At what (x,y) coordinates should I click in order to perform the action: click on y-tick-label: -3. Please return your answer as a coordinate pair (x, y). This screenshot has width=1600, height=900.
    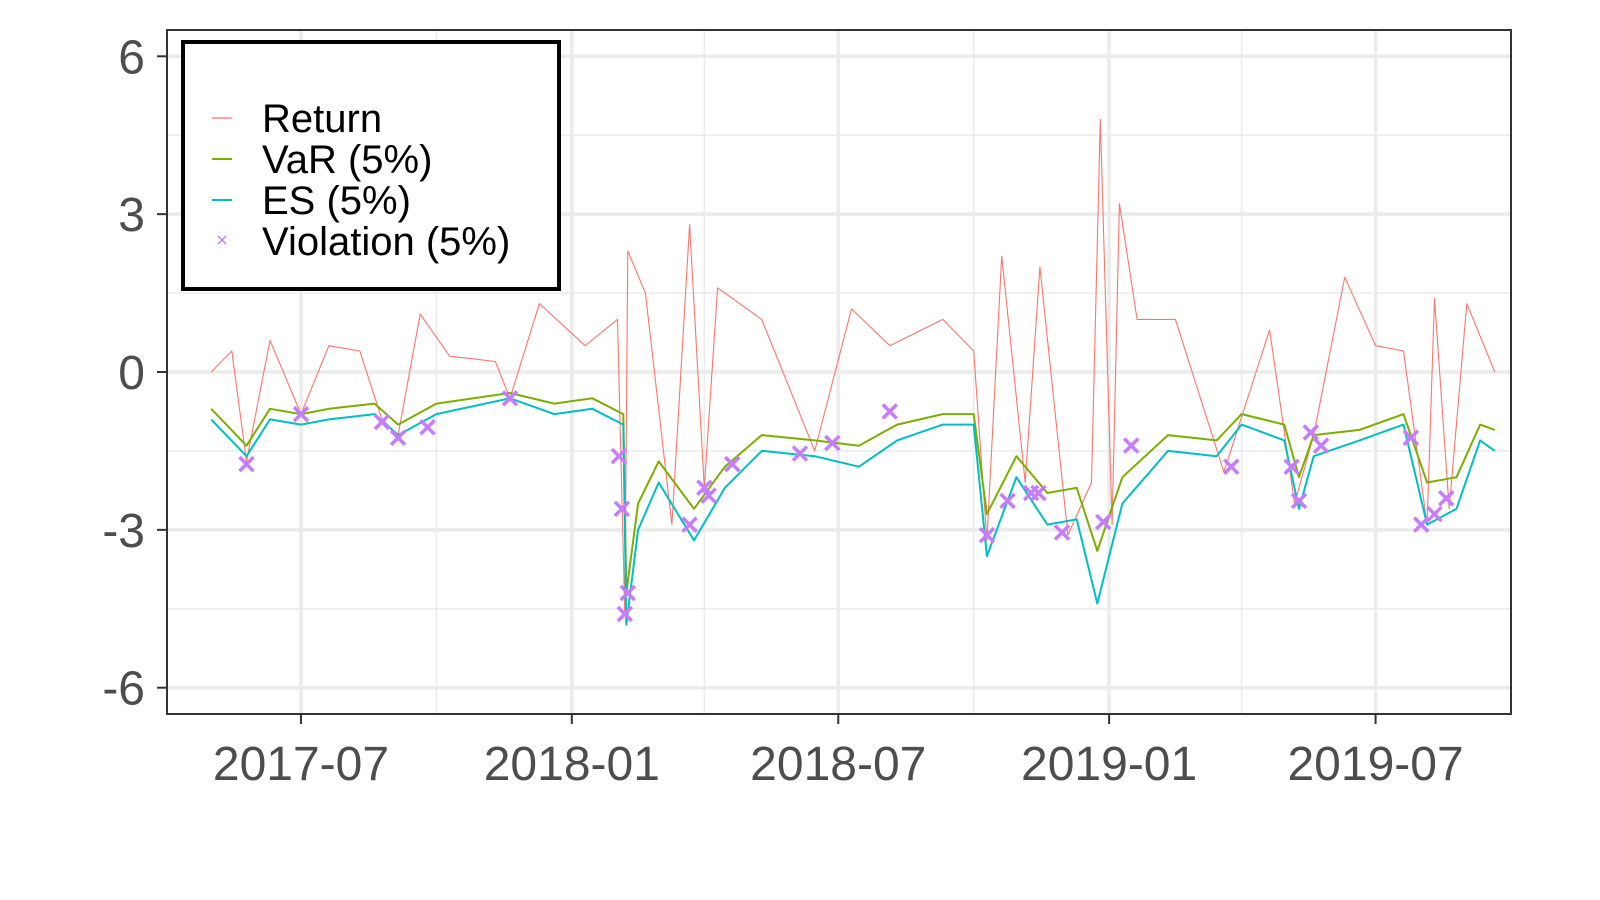
    Looking at the image, I should click on (123, 531).